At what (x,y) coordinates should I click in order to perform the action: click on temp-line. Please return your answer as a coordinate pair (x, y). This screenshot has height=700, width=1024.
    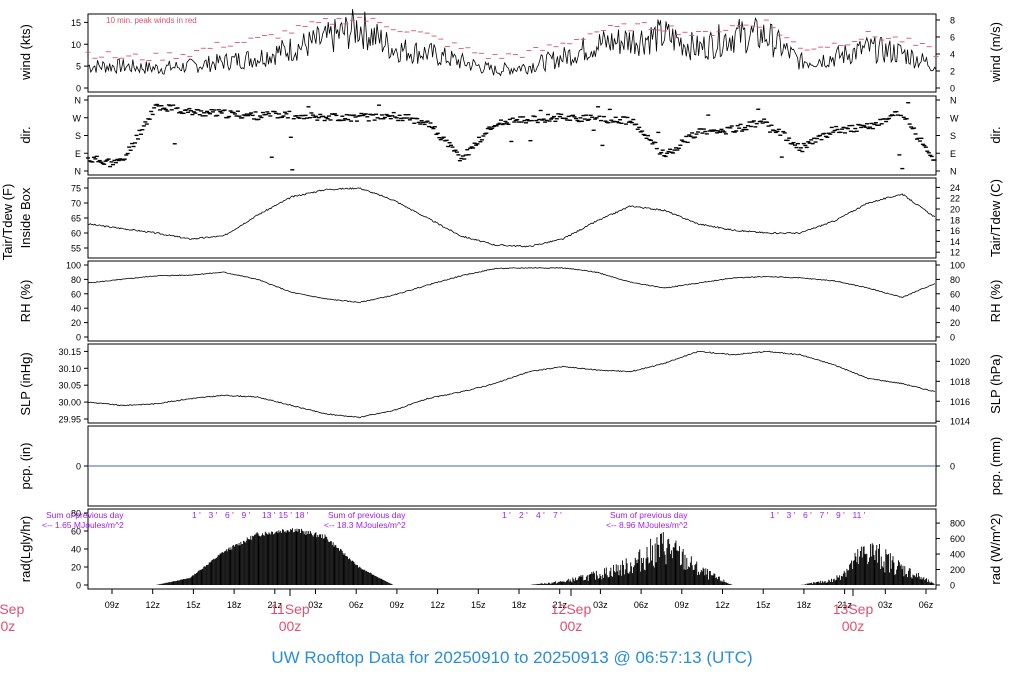
    Looking at the image, I should click on (511, 217).